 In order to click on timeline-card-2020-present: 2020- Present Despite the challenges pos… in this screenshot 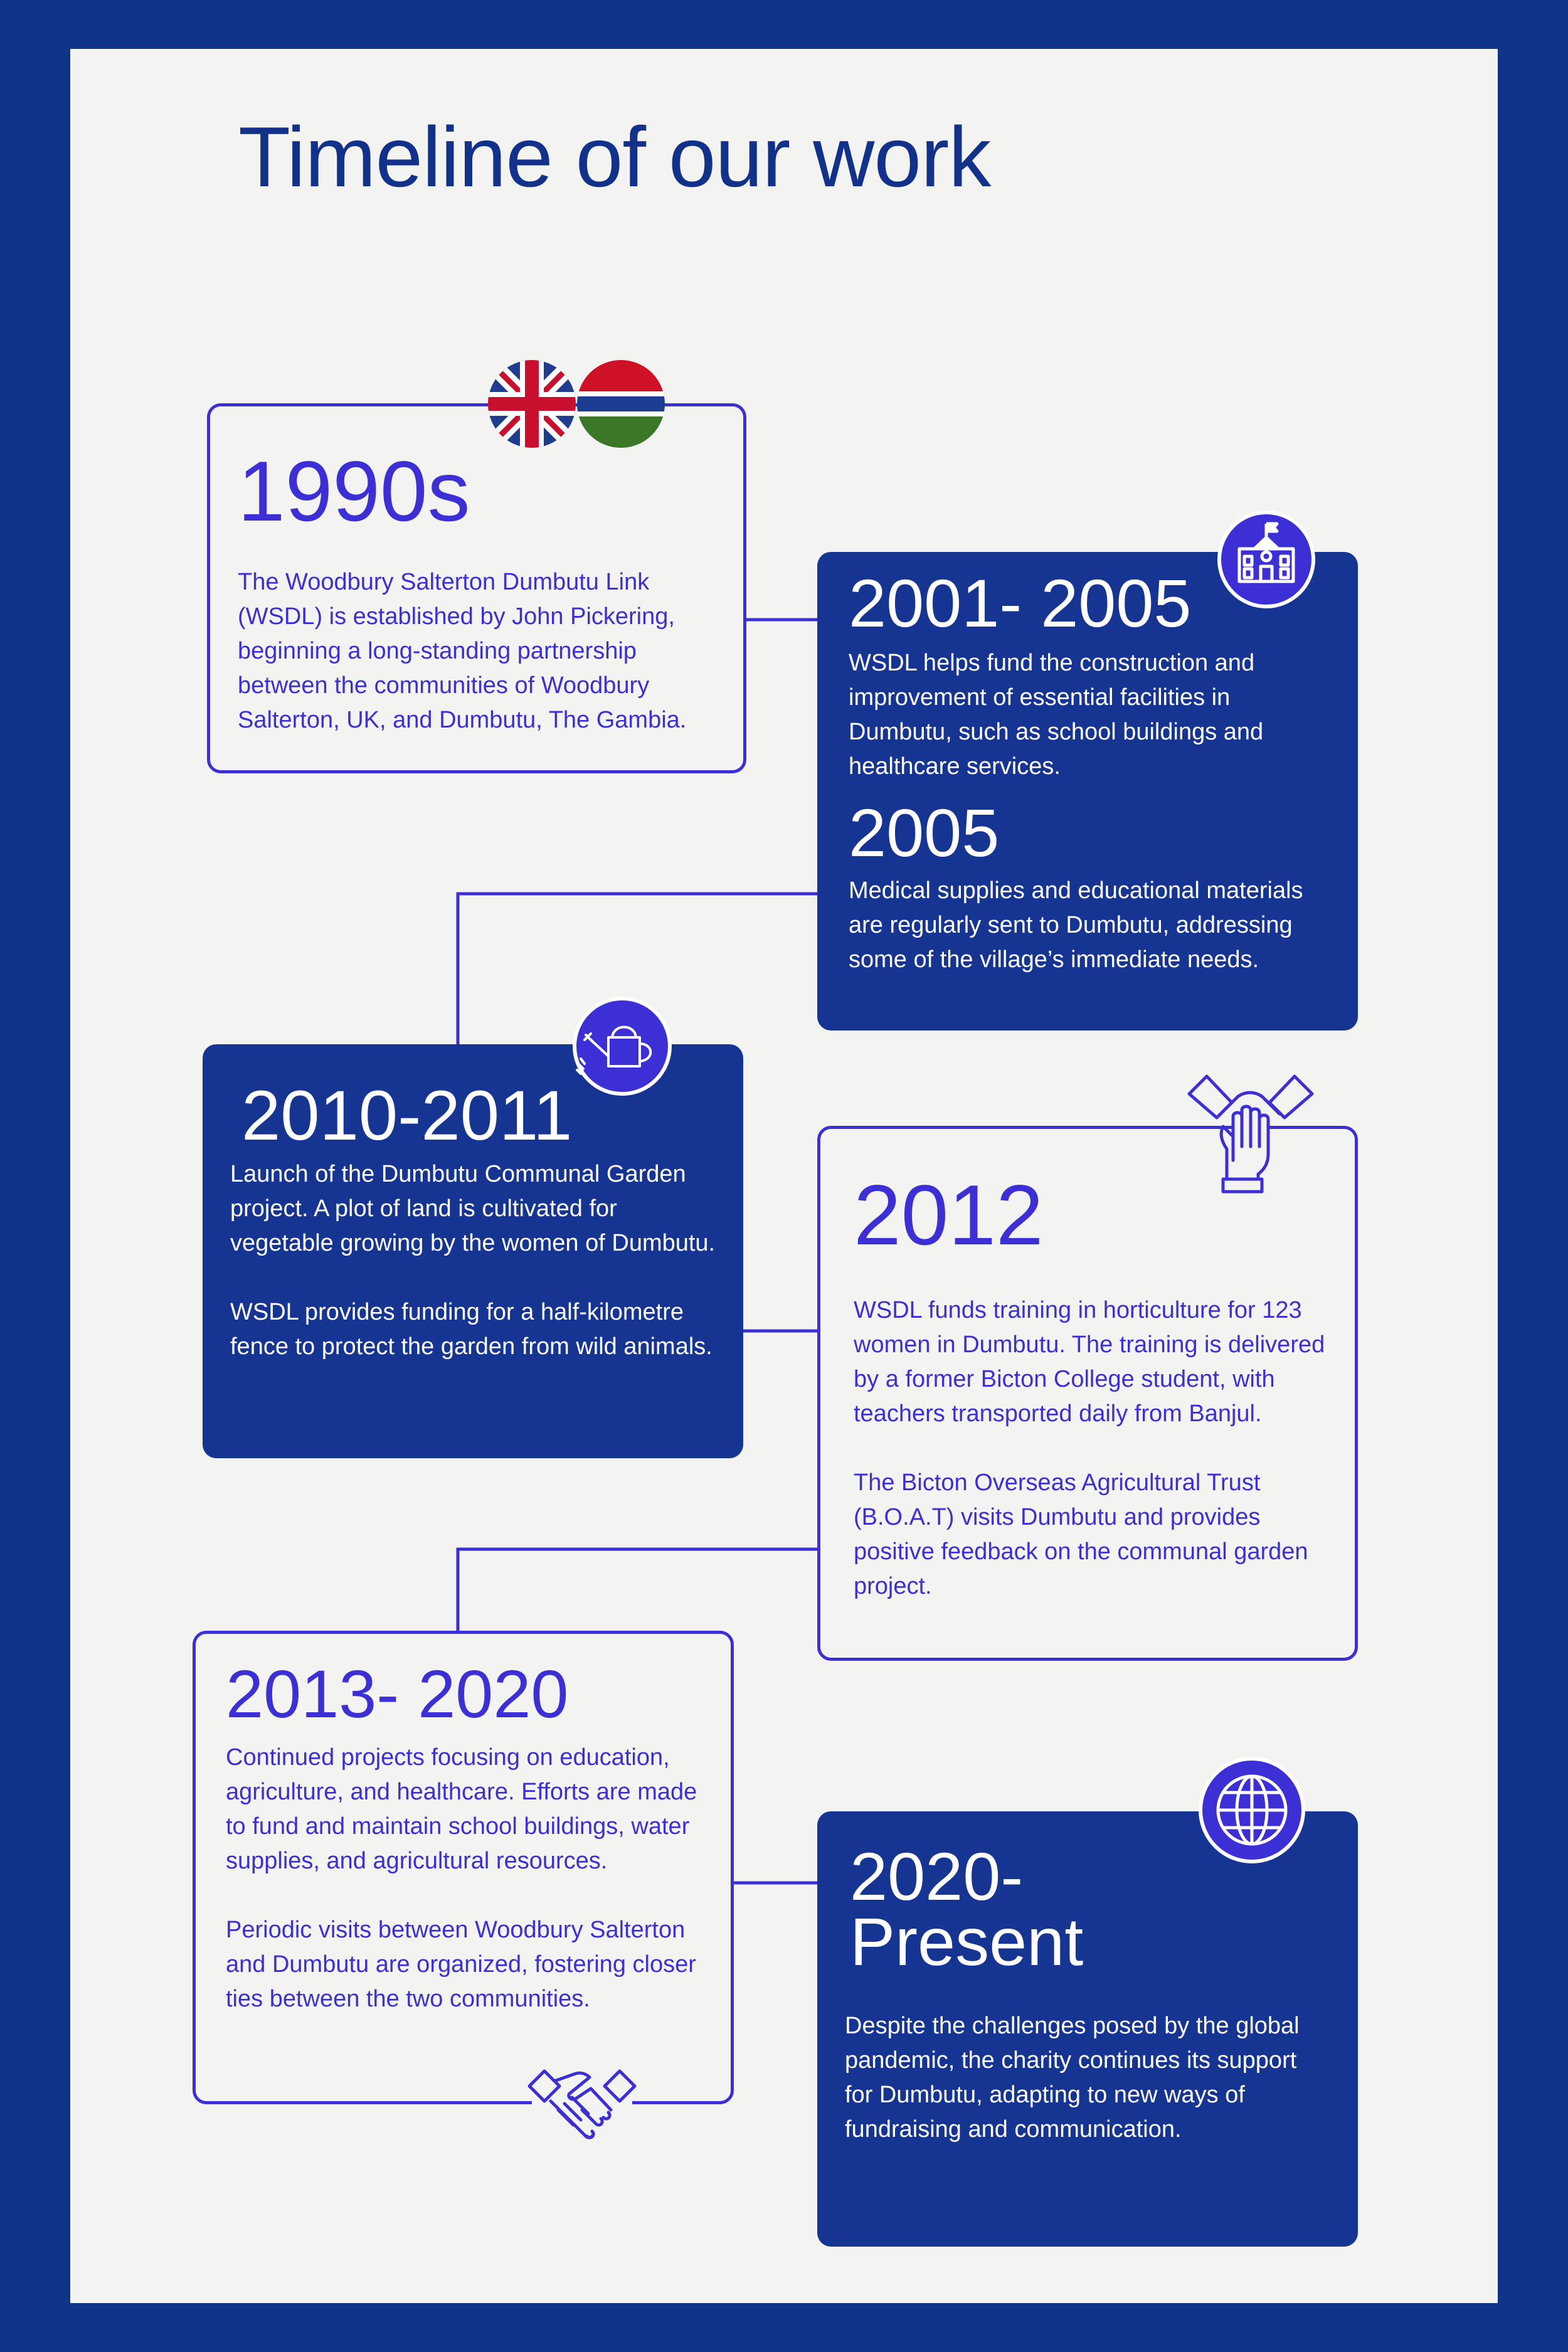, I will do `click(1087, 2029)`.